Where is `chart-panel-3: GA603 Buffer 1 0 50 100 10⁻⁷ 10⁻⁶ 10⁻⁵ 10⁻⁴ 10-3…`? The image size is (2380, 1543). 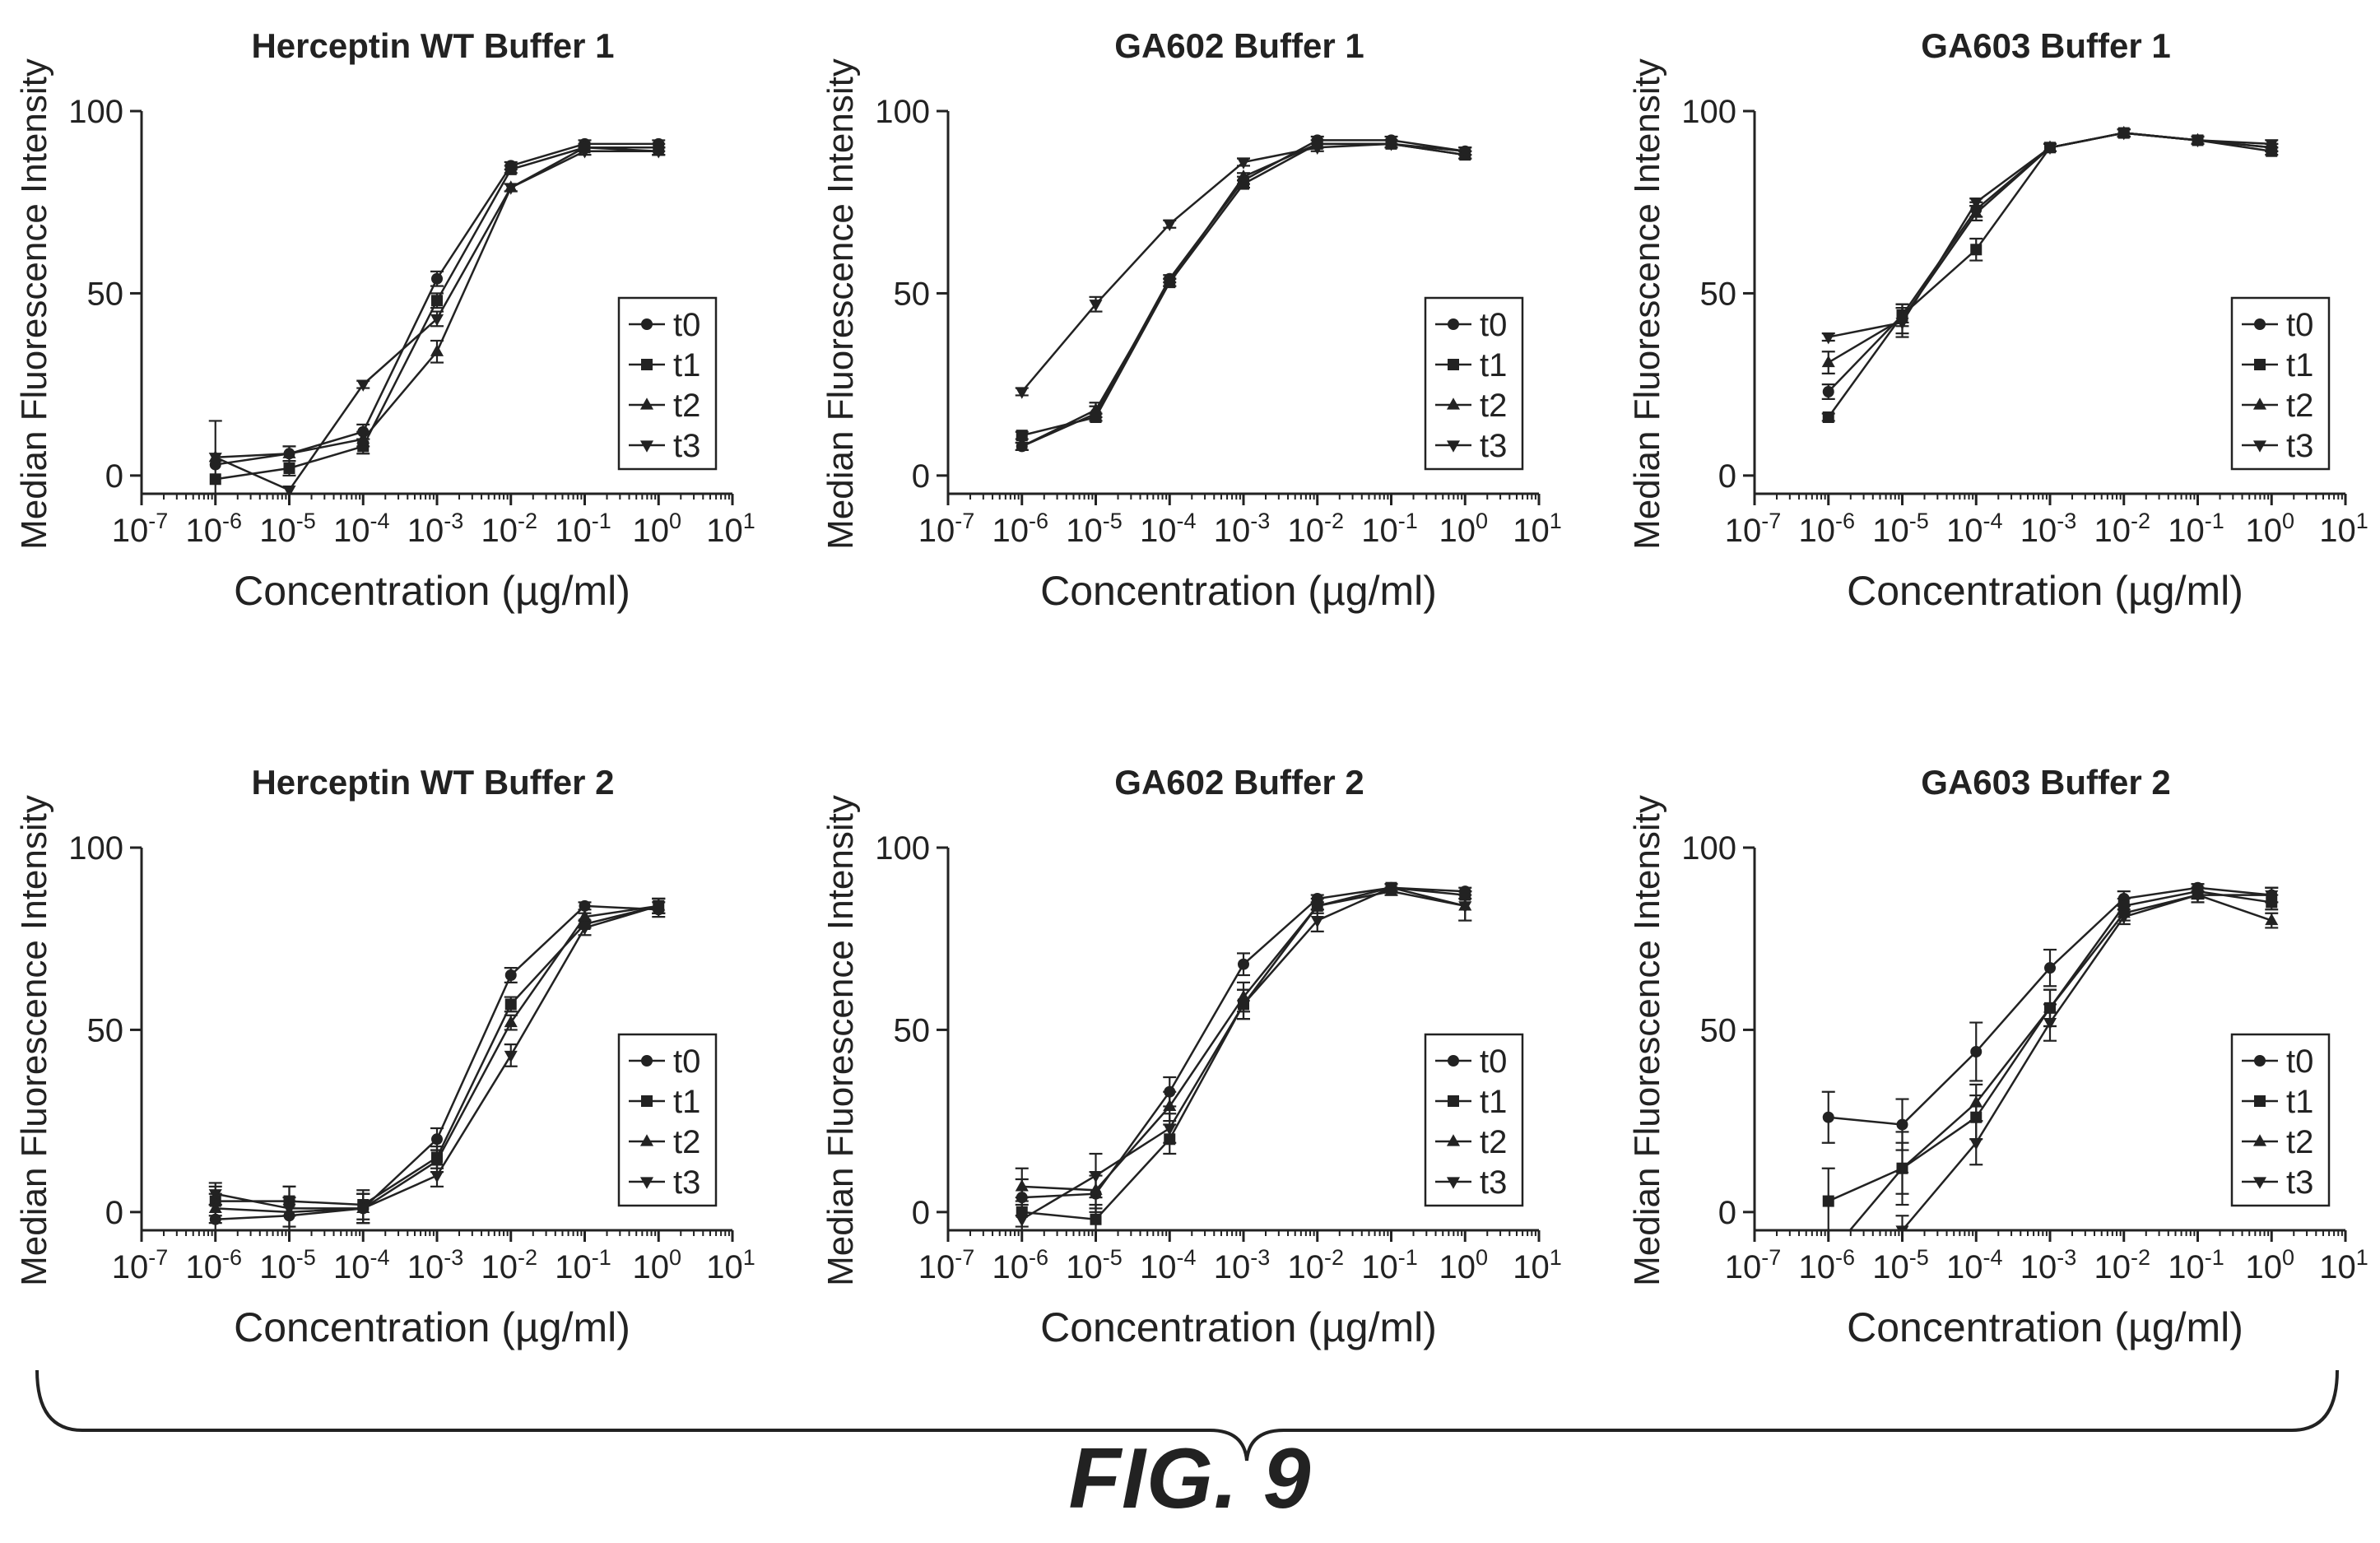 chart-panel-3: GA603 Buffer 1 0 50 100 10⁻⁷ 10⁻⁶ 10⁻⁵ 10⁻⁴ 10-3… is located at coordinates (1996, 319).